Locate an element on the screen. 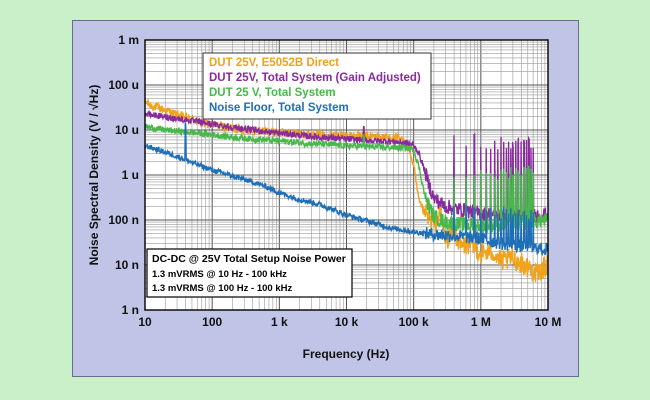  x-tick-label: 1 M is located at coordinates (481, 322).